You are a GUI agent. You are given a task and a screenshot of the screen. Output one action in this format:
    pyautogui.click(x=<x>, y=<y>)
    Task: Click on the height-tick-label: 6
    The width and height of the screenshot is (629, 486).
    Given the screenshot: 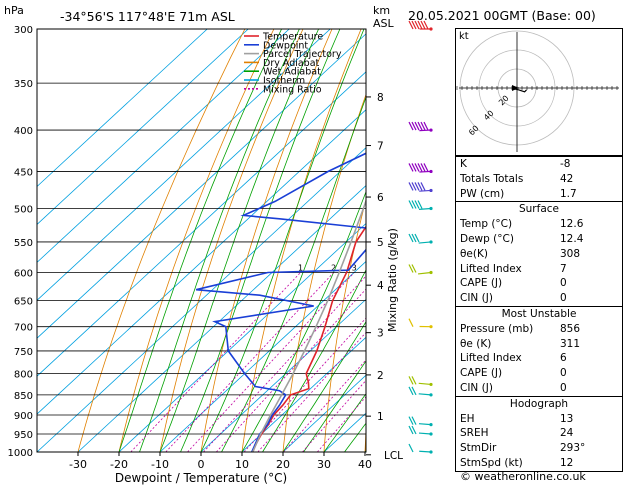 What is the action you would take?
    pyautogui.click(x=380, y=198)
    